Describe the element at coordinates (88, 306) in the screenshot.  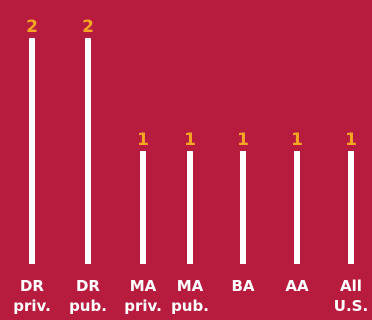
I see `category-label-1-line-1: pub.` at that location.